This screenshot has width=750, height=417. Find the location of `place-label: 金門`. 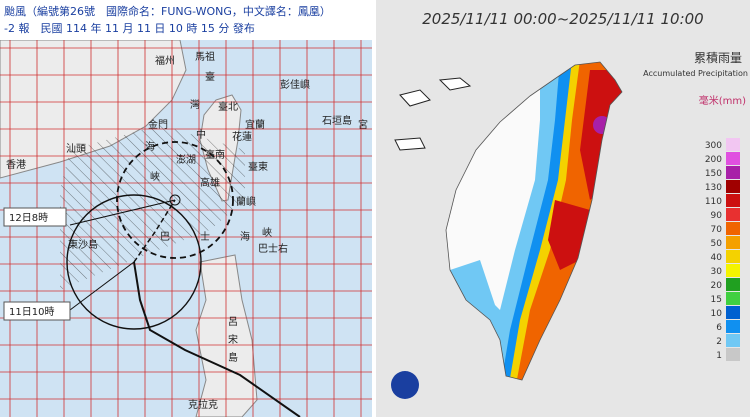

place-label: 金門 is located at coordinates (158, 124).